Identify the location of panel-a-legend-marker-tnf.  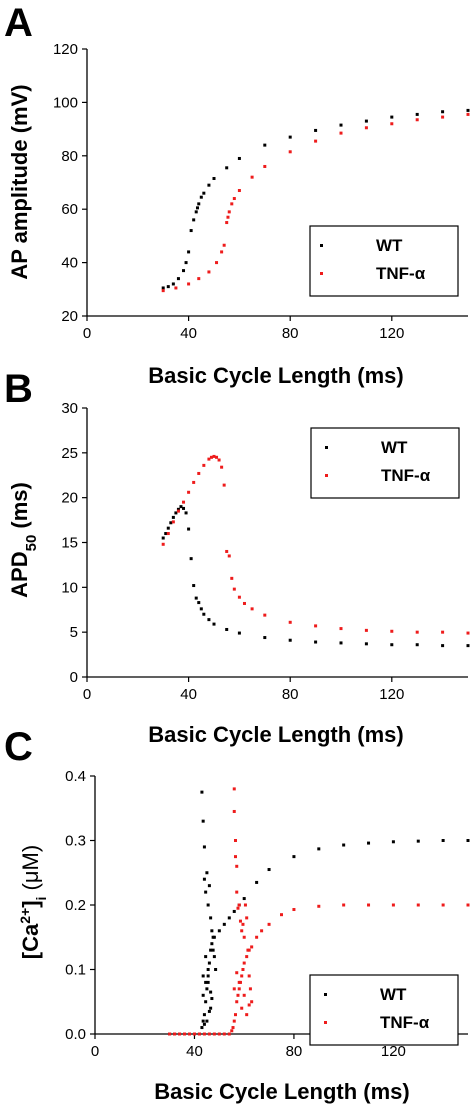
(321, 273).